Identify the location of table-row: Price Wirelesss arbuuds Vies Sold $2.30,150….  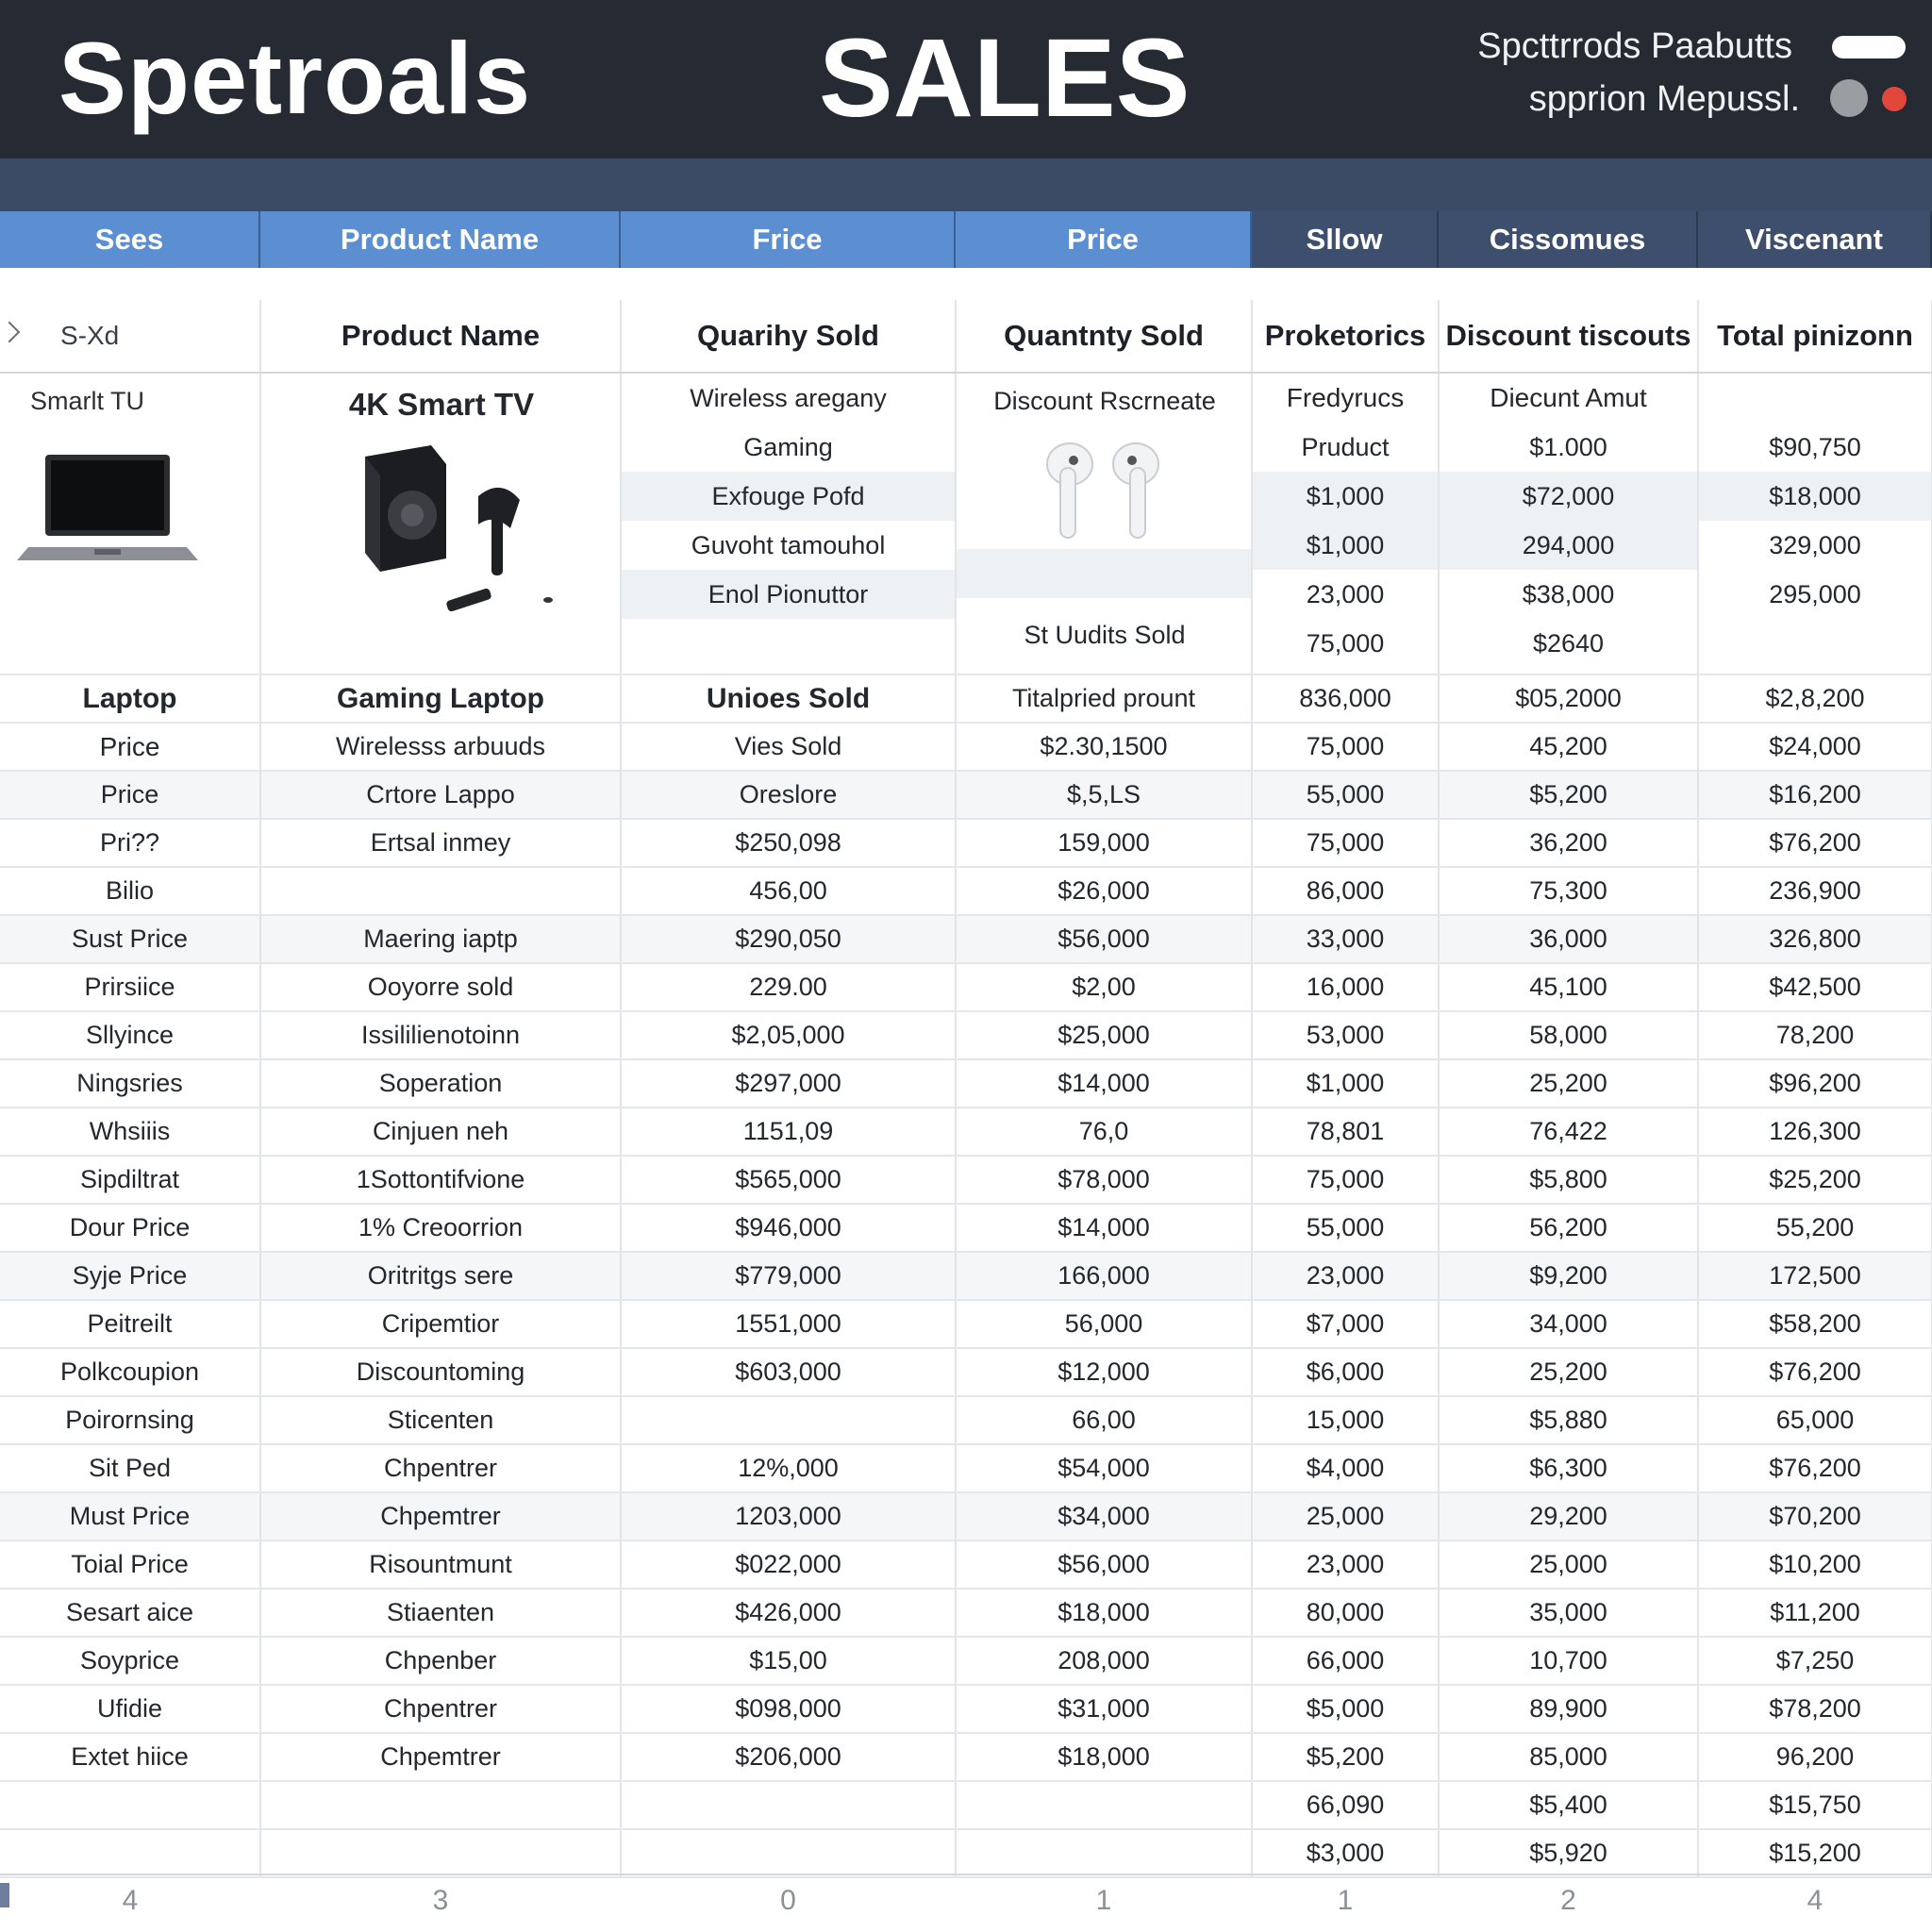
(966, 747).